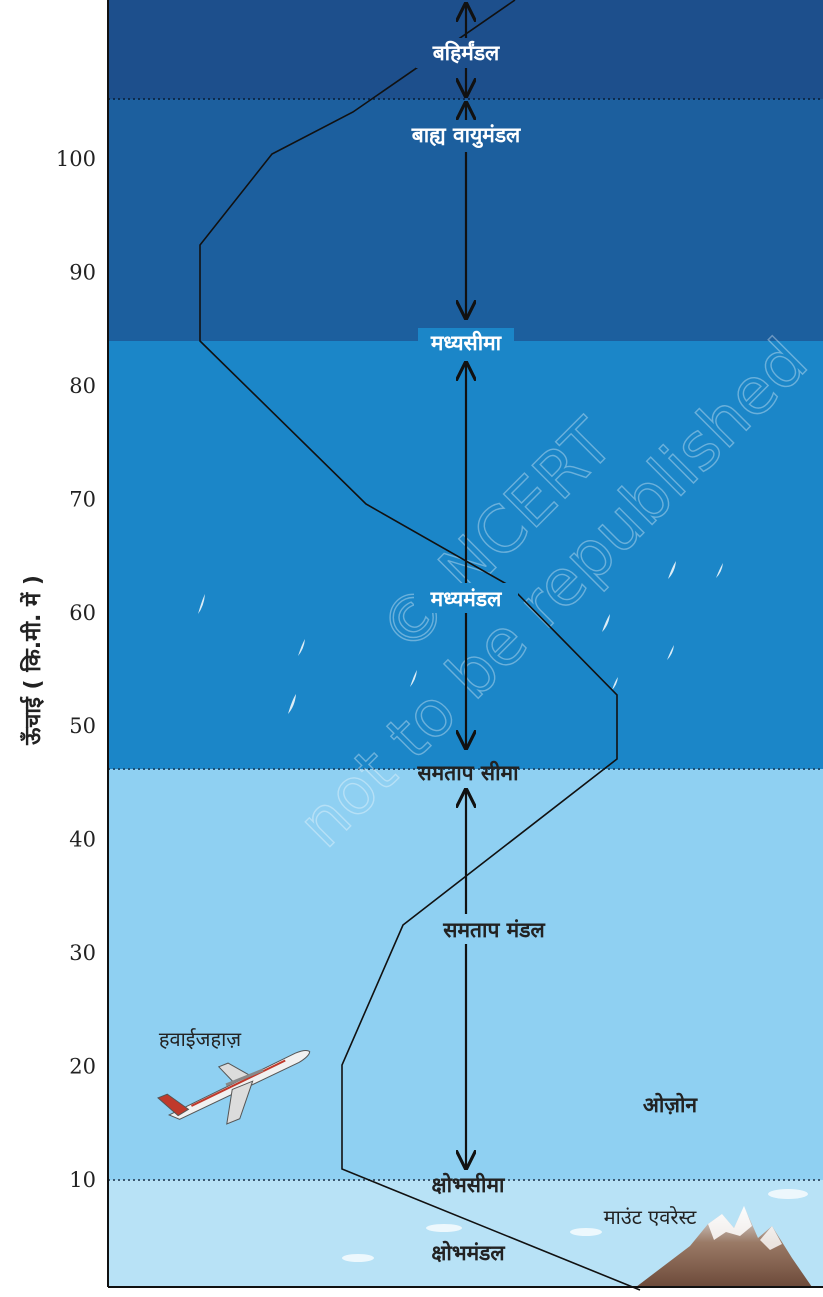  I want to click on y-axis-title: ऊँचाई ( कि.मी. में ), so click(32, 660).